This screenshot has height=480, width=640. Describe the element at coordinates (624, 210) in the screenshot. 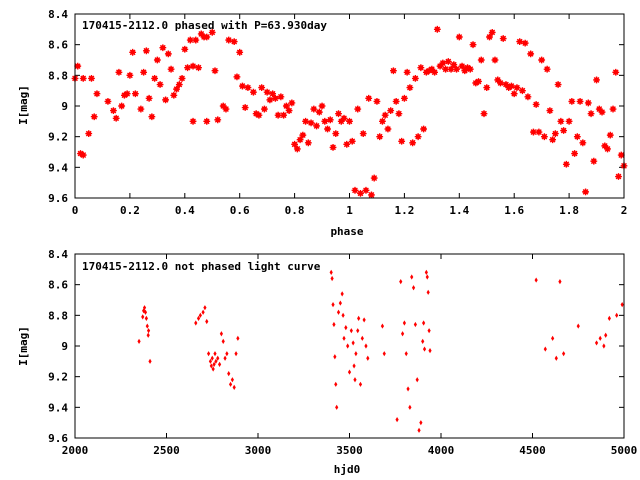

I see `phased-x-tick-label: 2` at that location.